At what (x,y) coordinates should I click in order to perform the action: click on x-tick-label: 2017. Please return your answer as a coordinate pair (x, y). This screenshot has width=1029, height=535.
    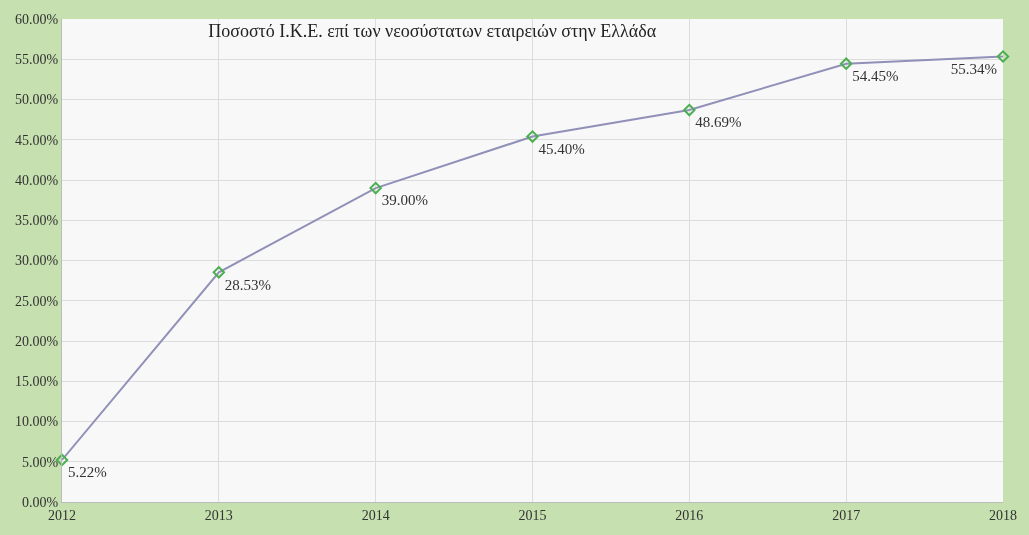
    Looking at the image, I should click on (846, 515).